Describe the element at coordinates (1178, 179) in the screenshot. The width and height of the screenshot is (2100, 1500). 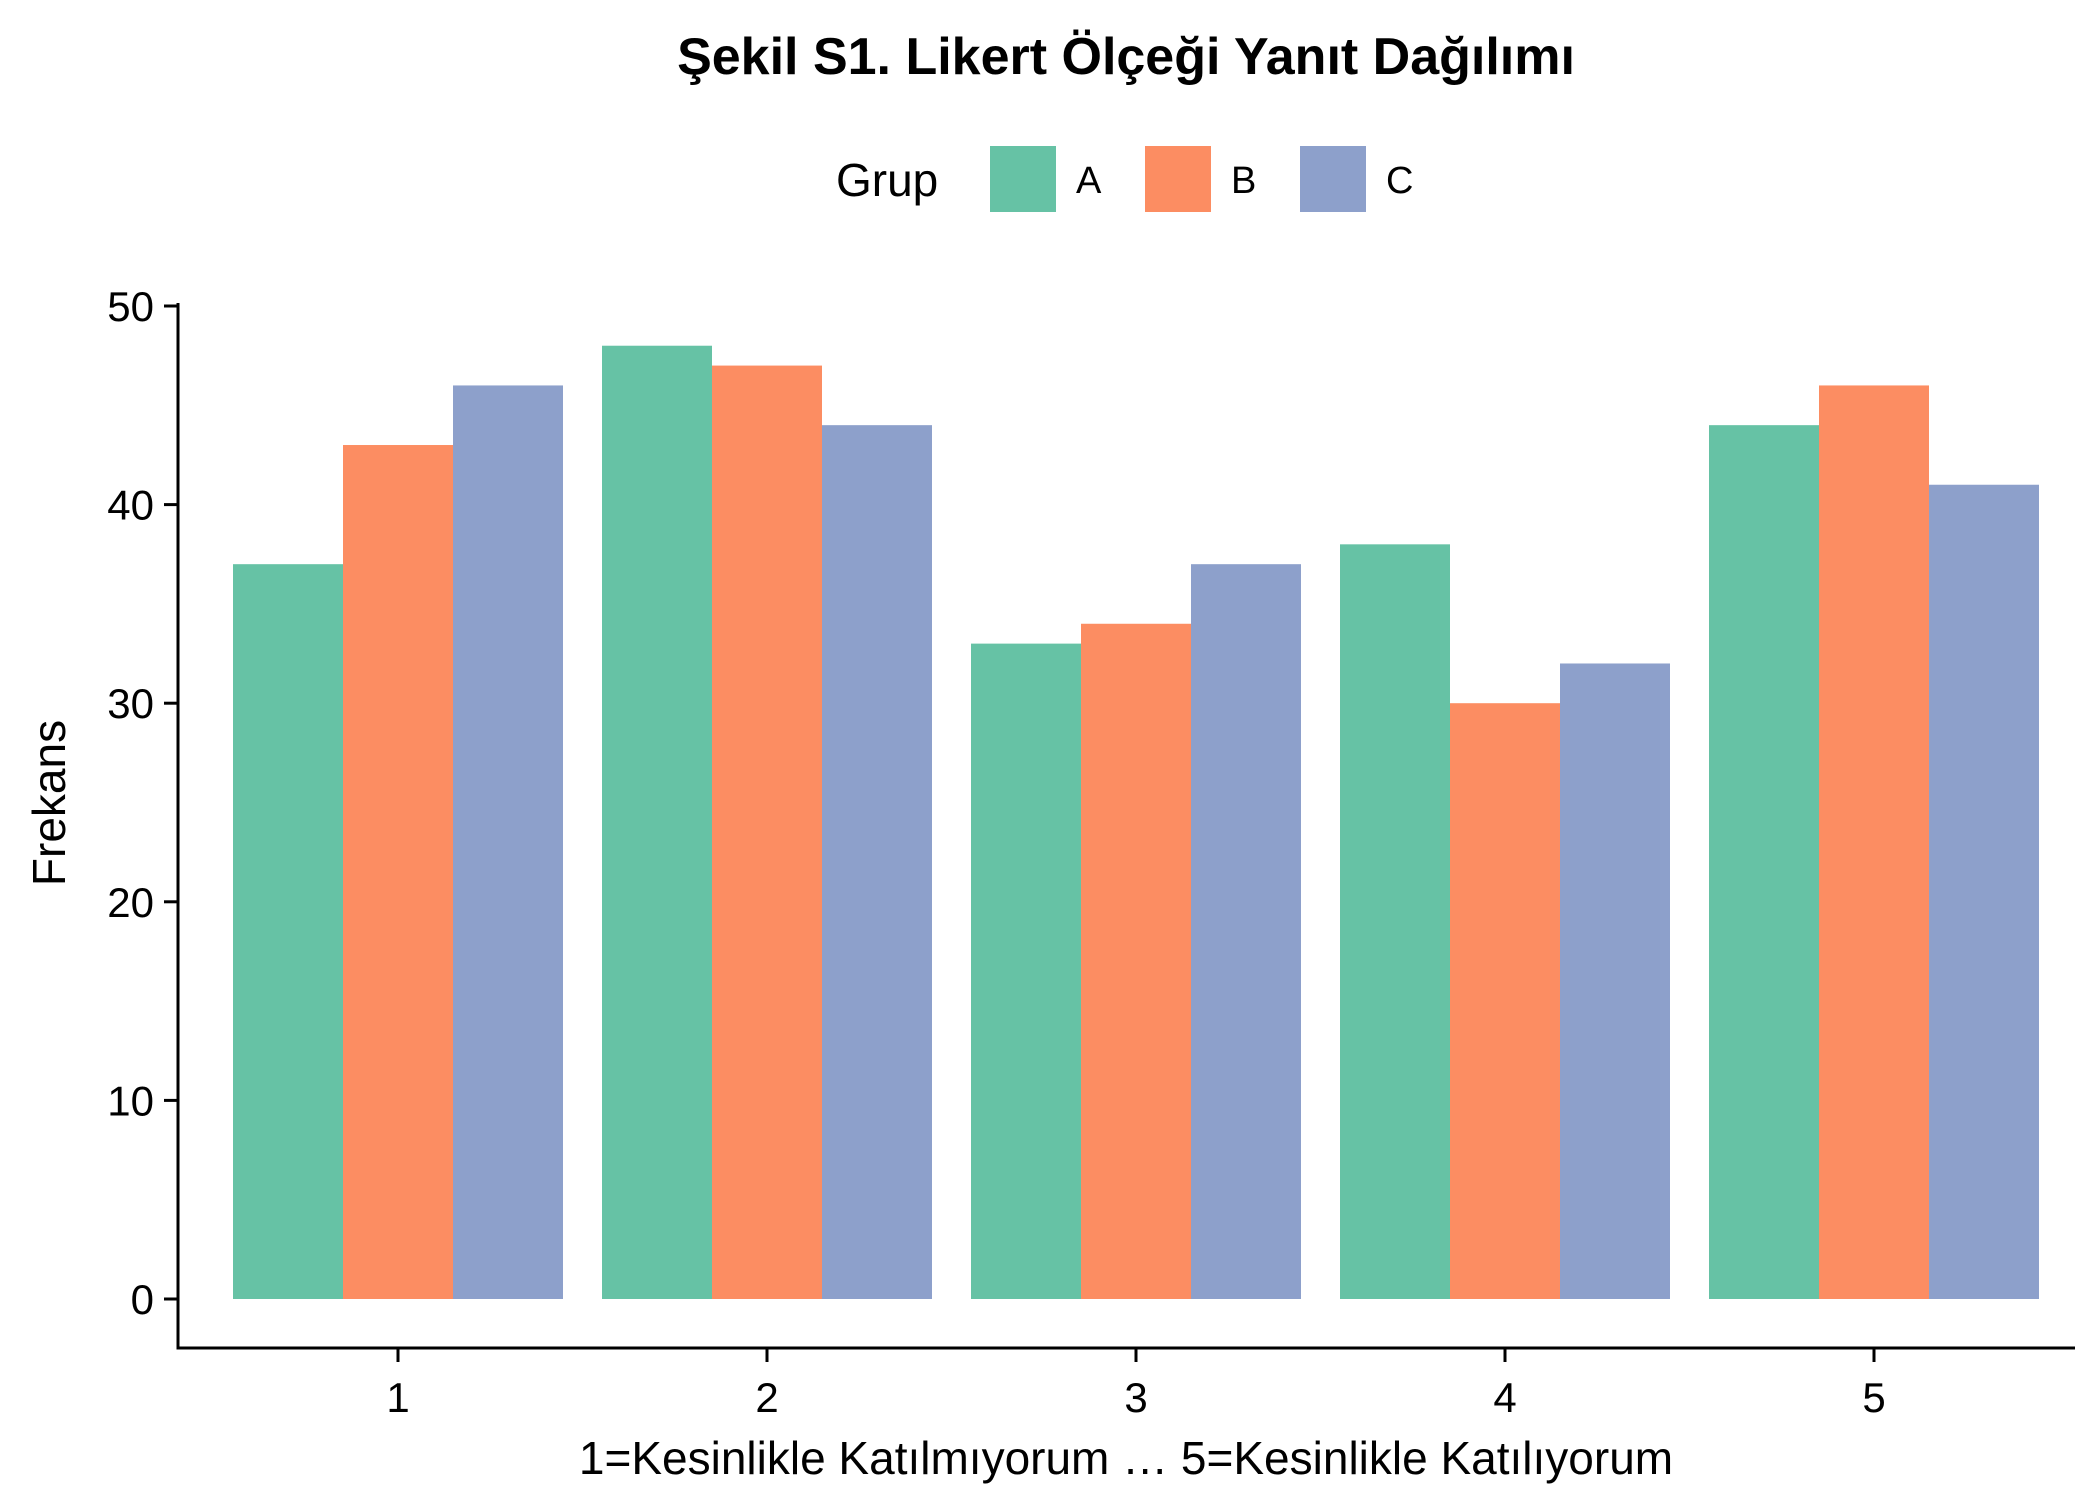
I see `legend-key-B` at that location.